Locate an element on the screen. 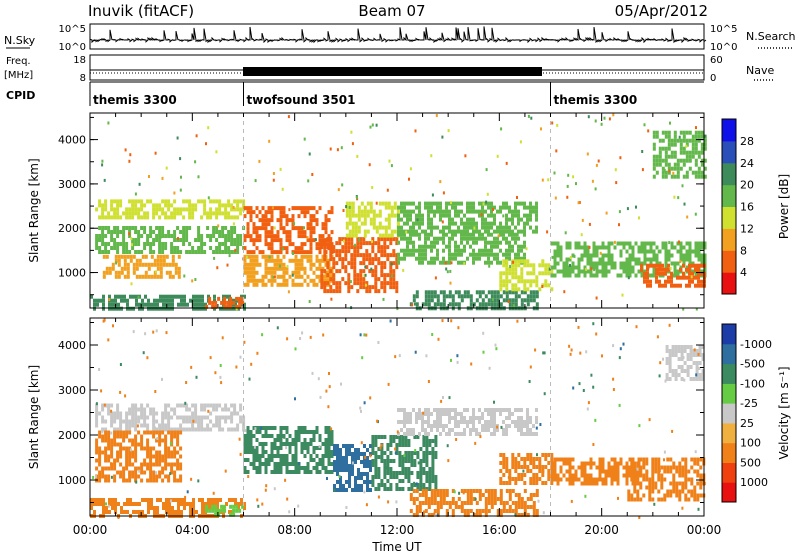  y-tick-label: 2000 is located at coordinates (72, 228).